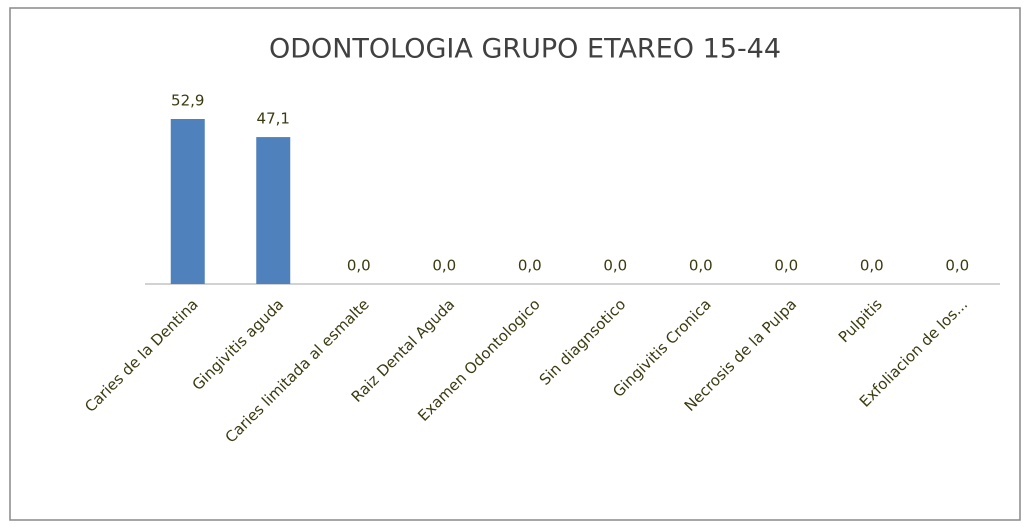 Image resolution: width=1028 pixels, height=527 pixels. Describe the element at coordinates (525, 49) in the screenshot. I see `chart-title: ODONTOLOGIA GRUPO ETAREO 15-44` at that location.